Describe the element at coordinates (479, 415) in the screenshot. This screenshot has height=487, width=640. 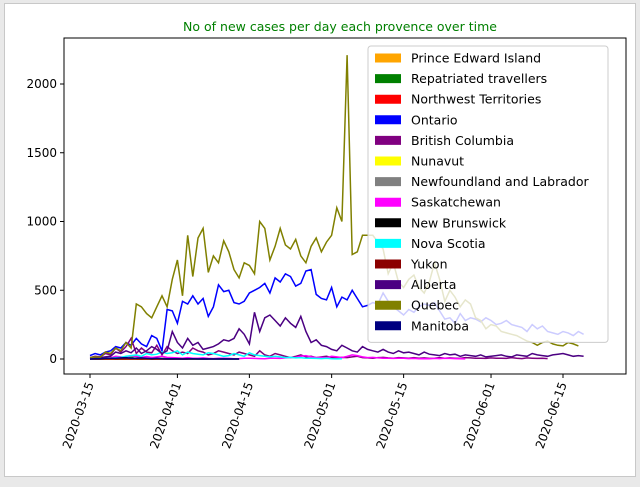
I see `x-tick-label: 2020-06-01` at that location.